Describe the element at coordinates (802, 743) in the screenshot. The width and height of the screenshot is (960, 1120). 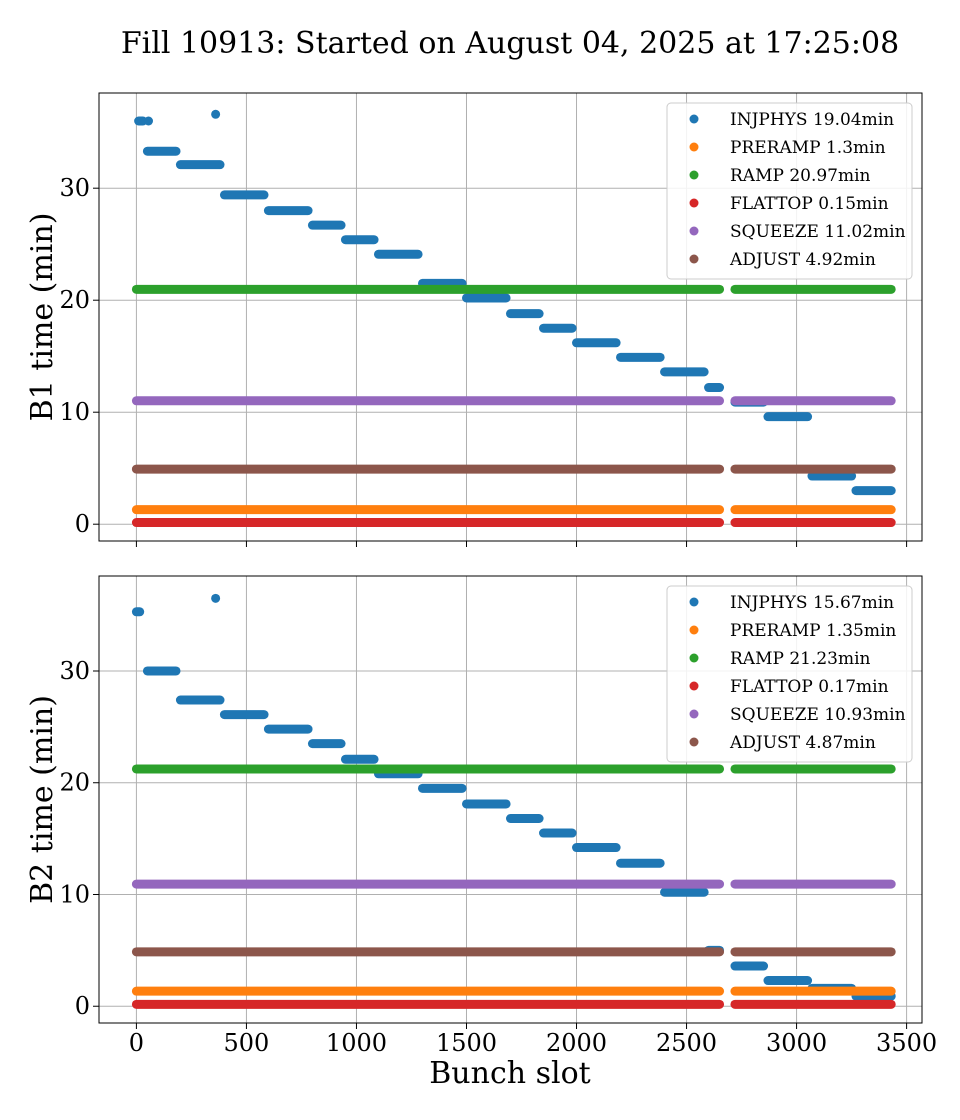
I see `legend-entry: ADJUST 4.87min` at that location.